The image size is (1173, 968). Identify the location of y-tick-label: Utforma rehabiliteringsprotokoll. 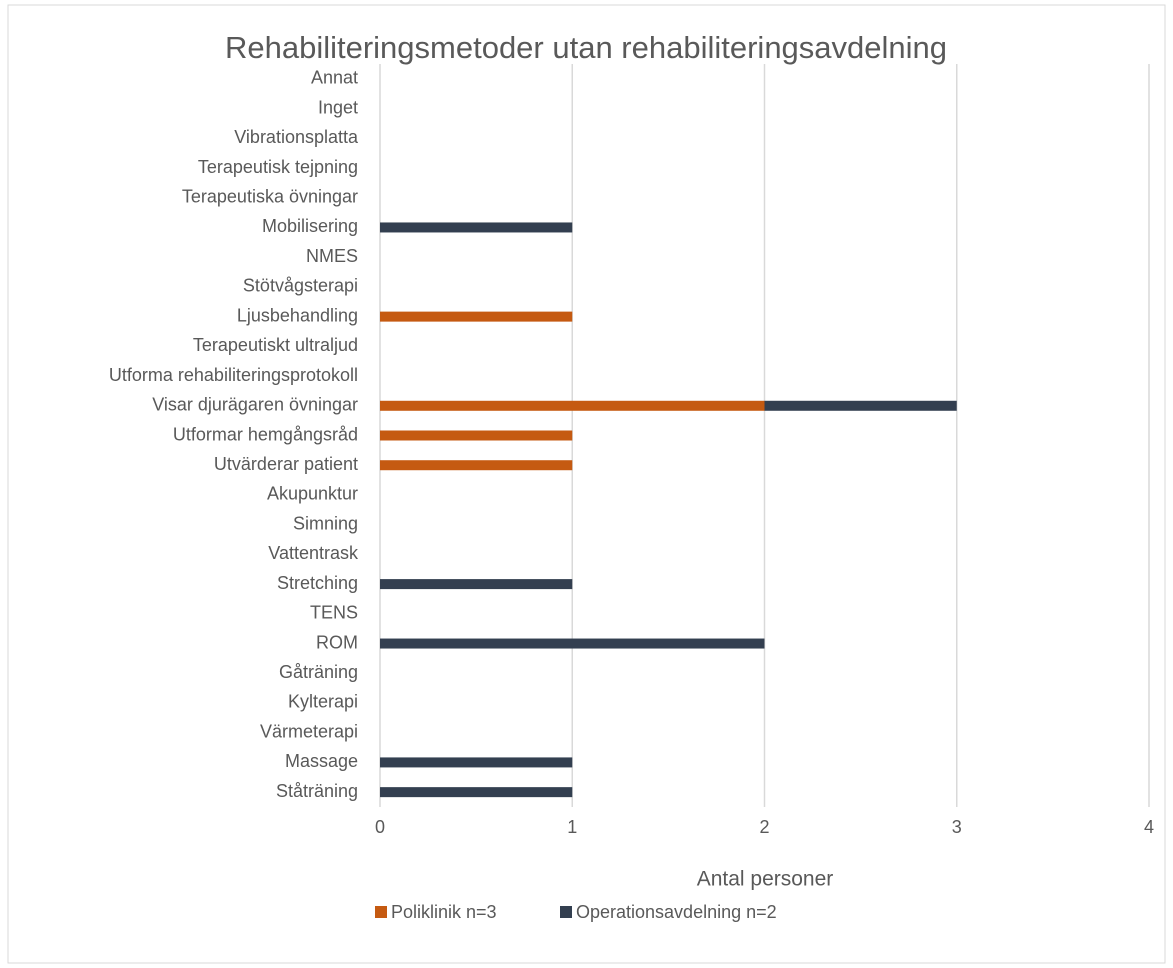
(233, 375).